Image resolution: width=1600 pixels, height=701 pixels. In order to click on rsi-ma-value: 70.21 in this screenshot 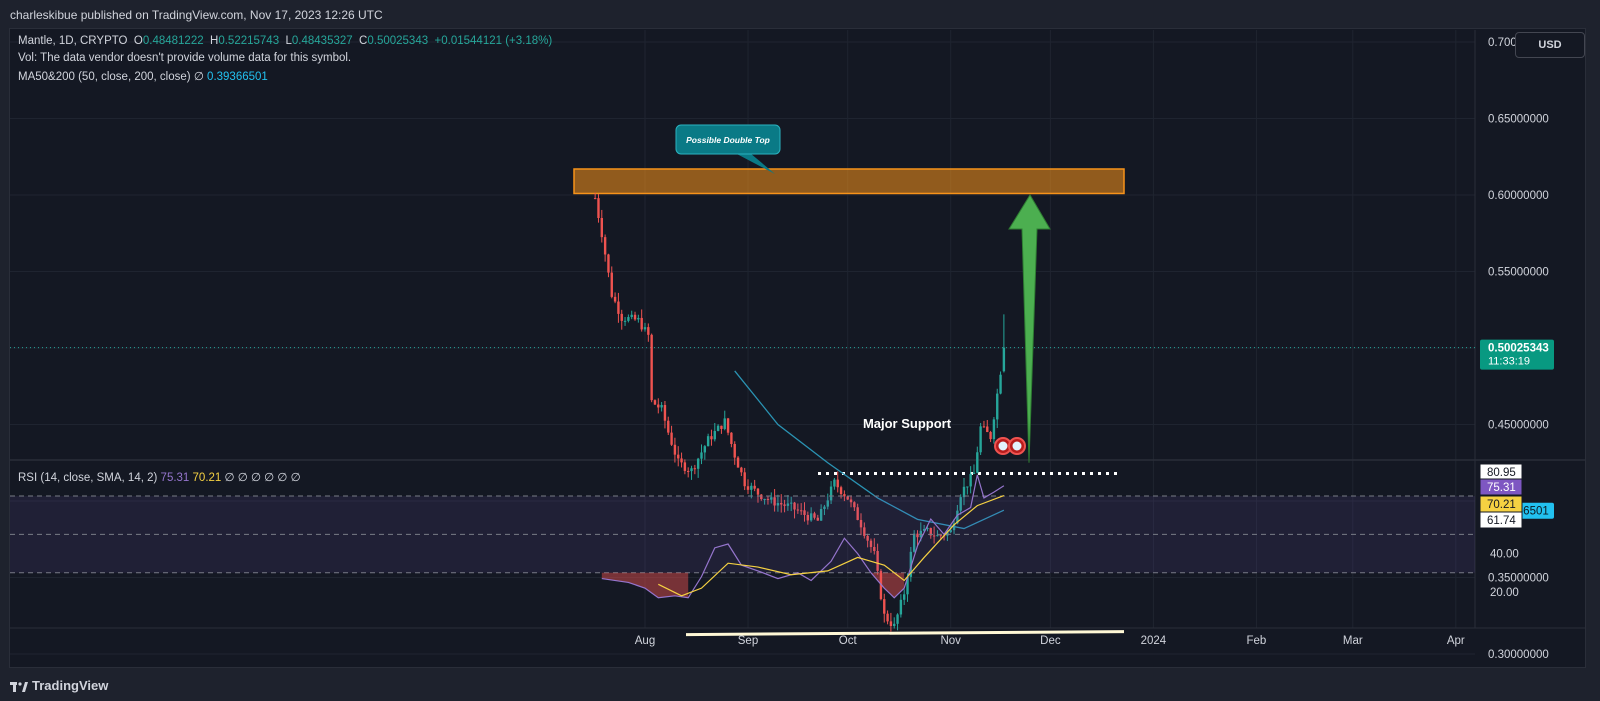, I will do `click(207, 478)`.